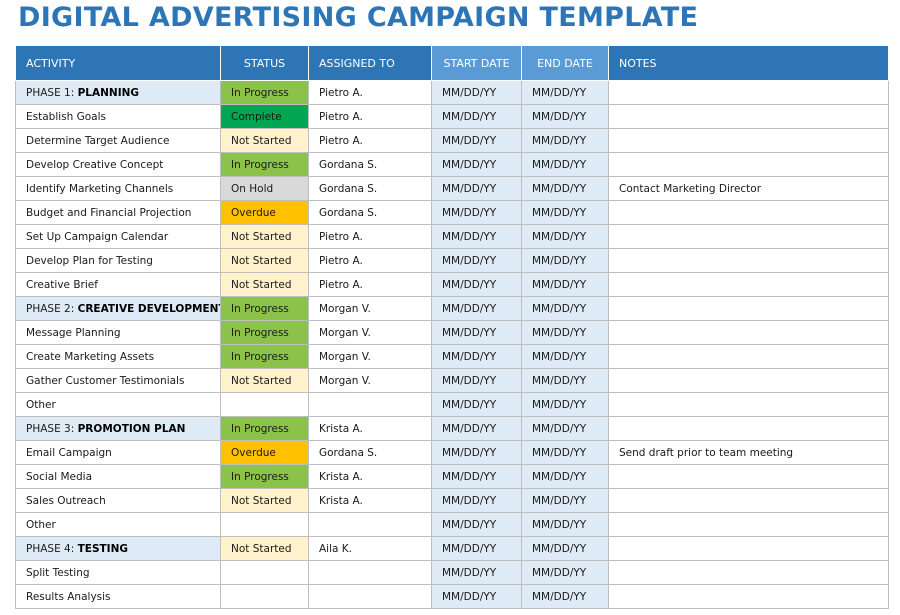 The image size is (900, 615). Describe the element at coordinates (370, 548) in the screenshot. I see `assigned-to-cell: Aila K.` at that location.